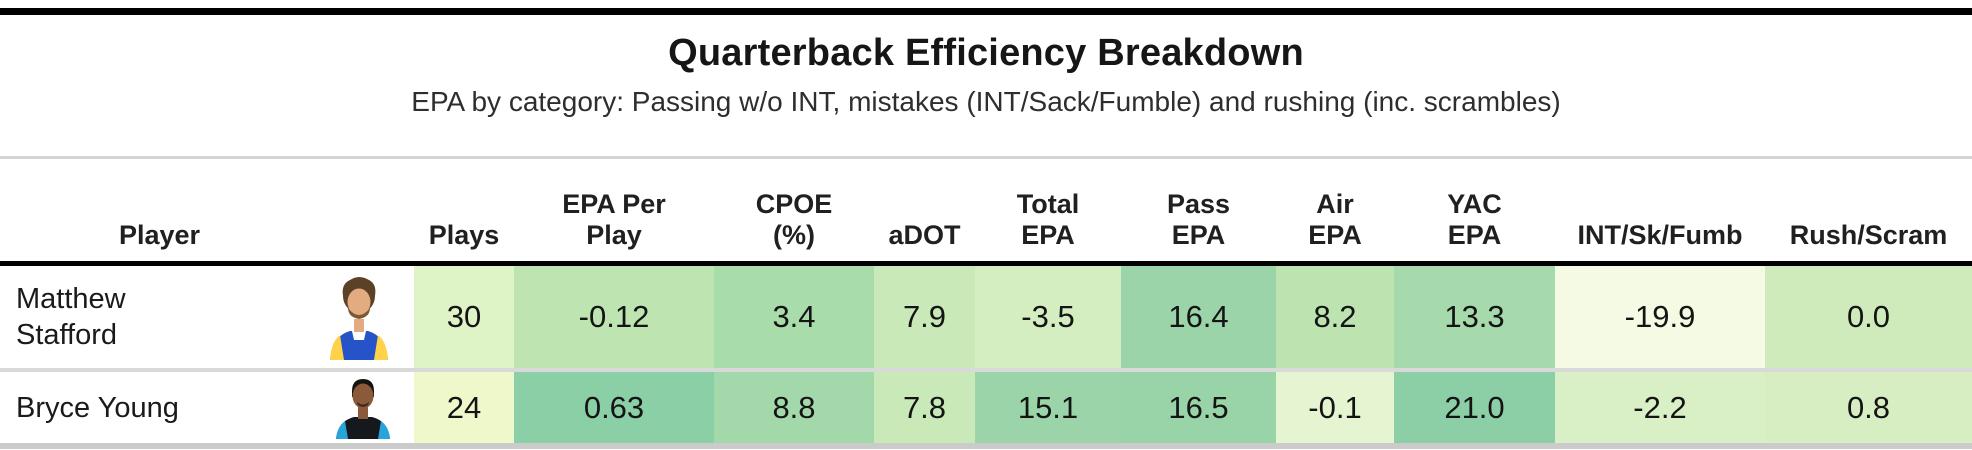  I want to click on col-header-plays: Plays, so click(464, 211).